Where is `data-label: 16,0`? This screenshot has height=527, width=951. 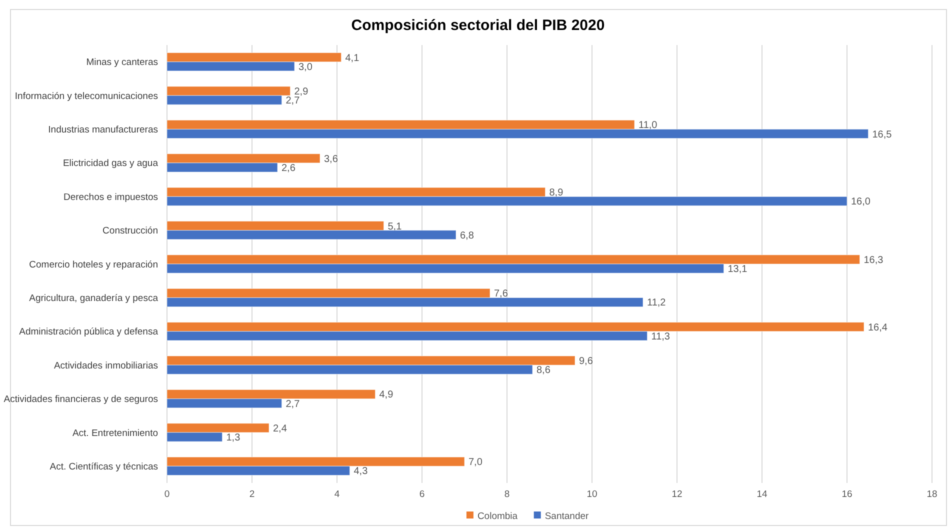
data-label: 16,0 is located at coordinates (861, 202).